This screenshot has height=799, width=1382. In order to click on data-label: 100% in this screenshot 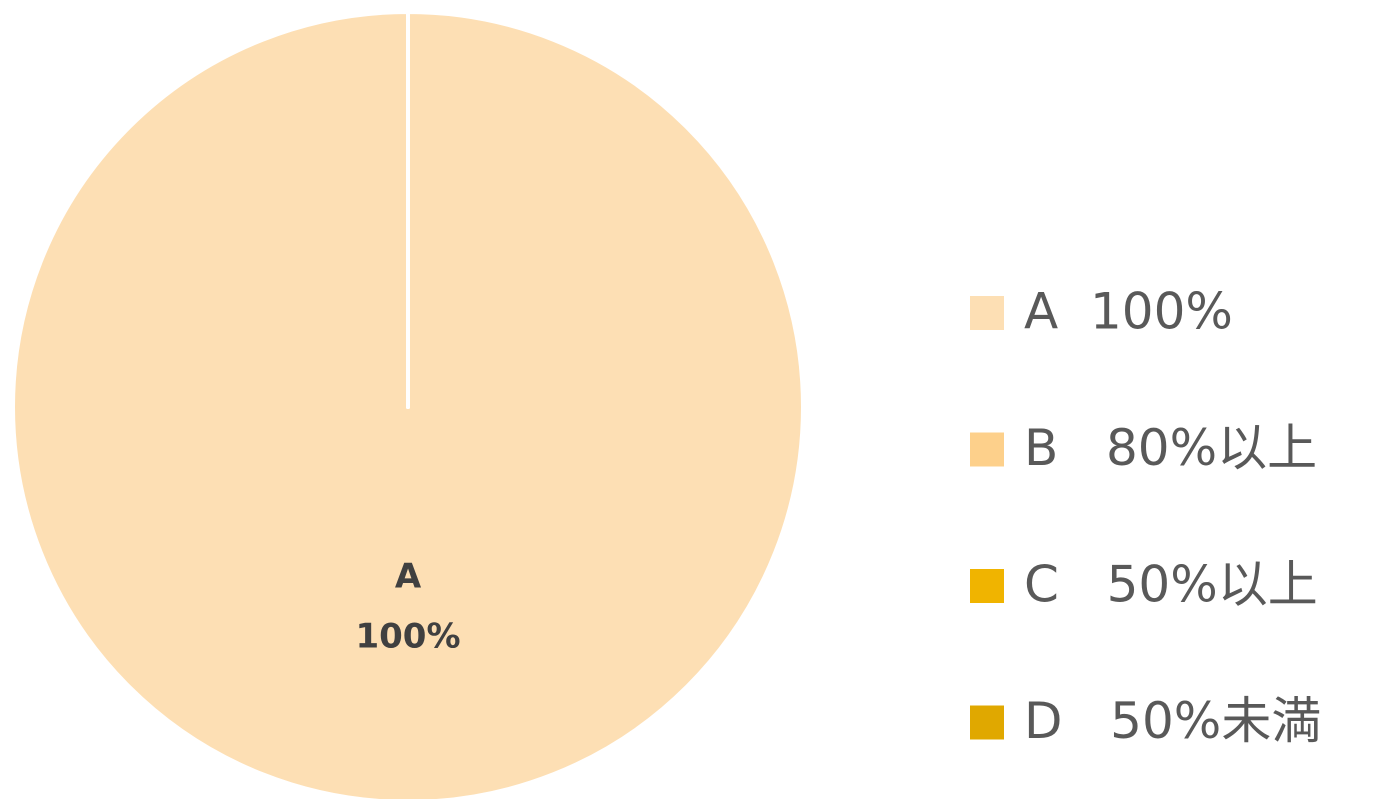, I will do `click(407, 637)`.